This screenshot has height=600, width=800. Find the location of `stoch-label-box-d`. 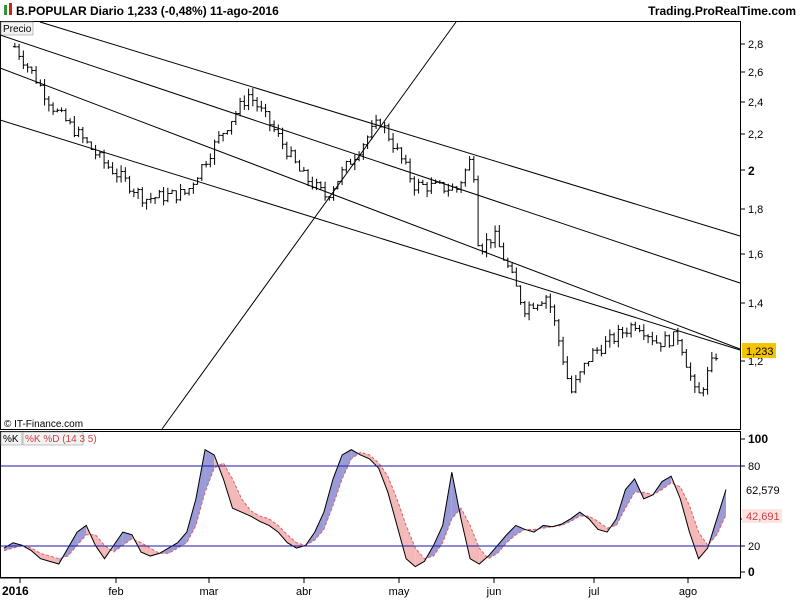

stoch-label-box-d is located at coordinates (53, 438).